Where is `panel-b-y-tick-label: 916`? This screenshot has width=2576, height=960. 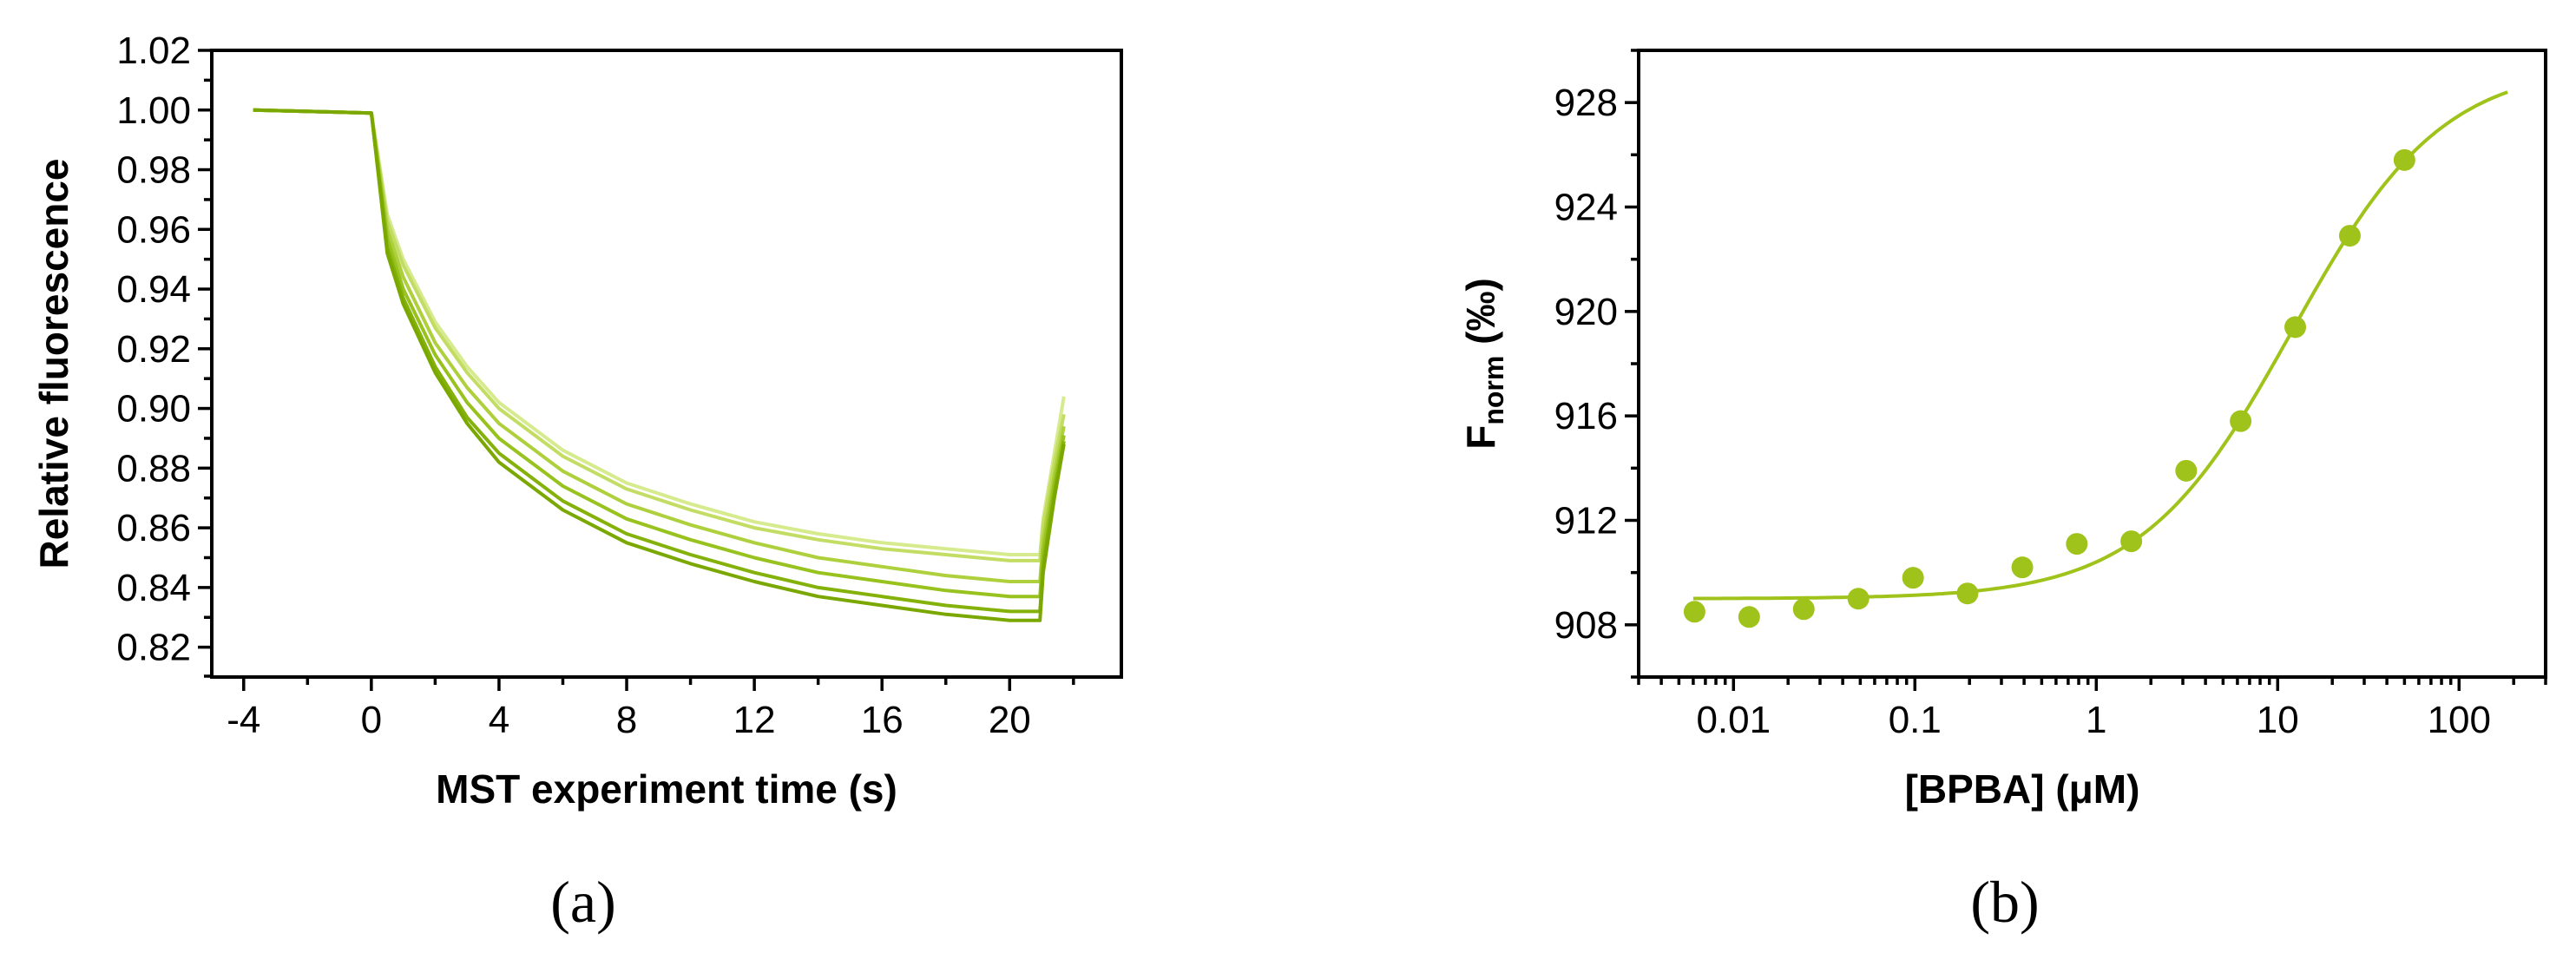
panel-b-y-tick-label: 916 is located at coordinates (1586, 416).